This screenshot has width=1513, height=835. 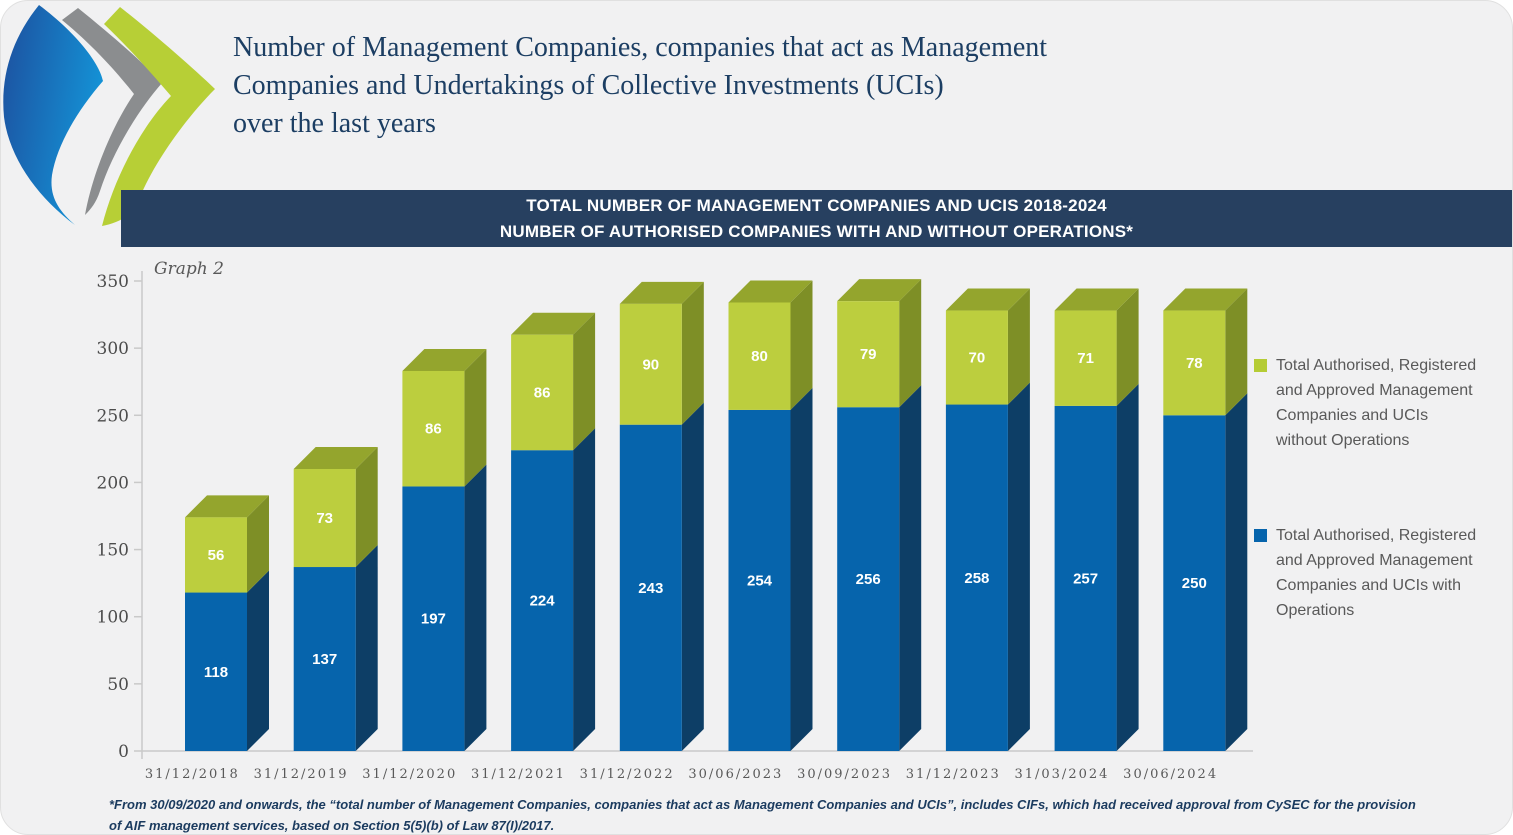 What do you see at coordinates (324, 518) in the screenshot?
I see `bar-value-without-operations: 73` at bounding box center [324, 518].